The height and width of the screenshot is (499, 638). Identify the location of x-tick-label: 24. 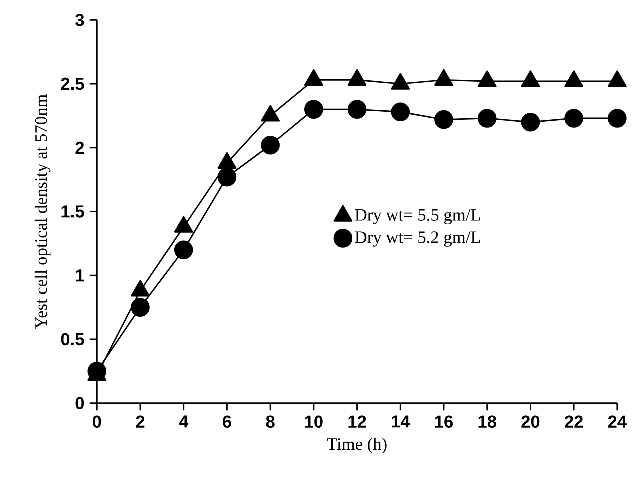
(617, 422).